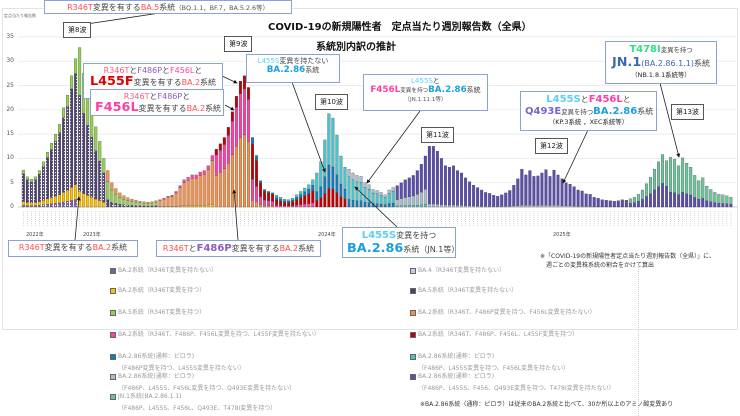 The image size is (740, 416). I want to click on callout-text: と, so click(153, 96).